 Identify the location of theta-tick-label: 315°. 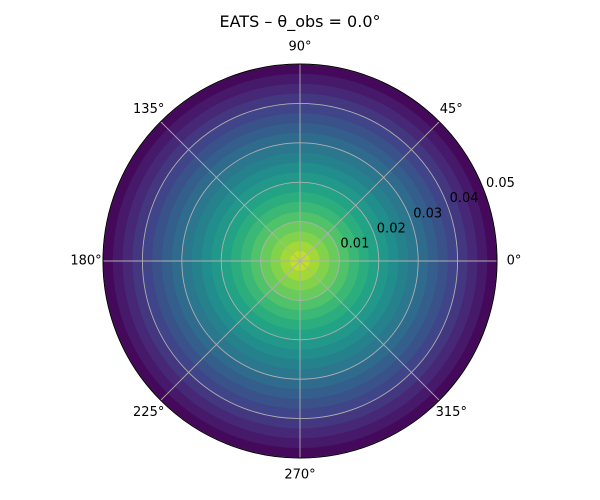
(451, 412).